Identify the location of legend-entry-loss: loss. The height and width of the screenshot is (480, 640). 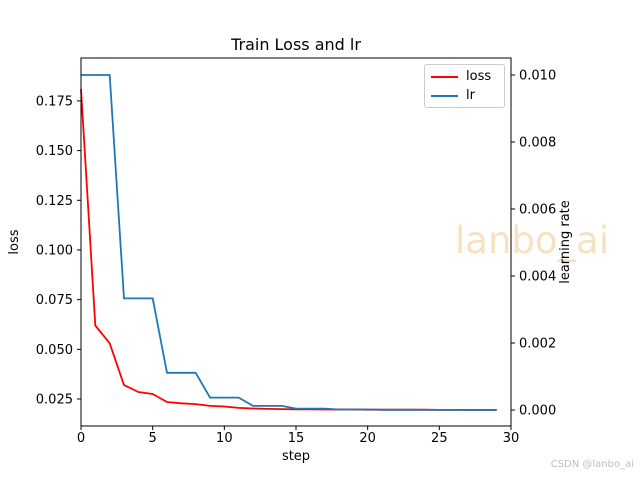
(464, 76).